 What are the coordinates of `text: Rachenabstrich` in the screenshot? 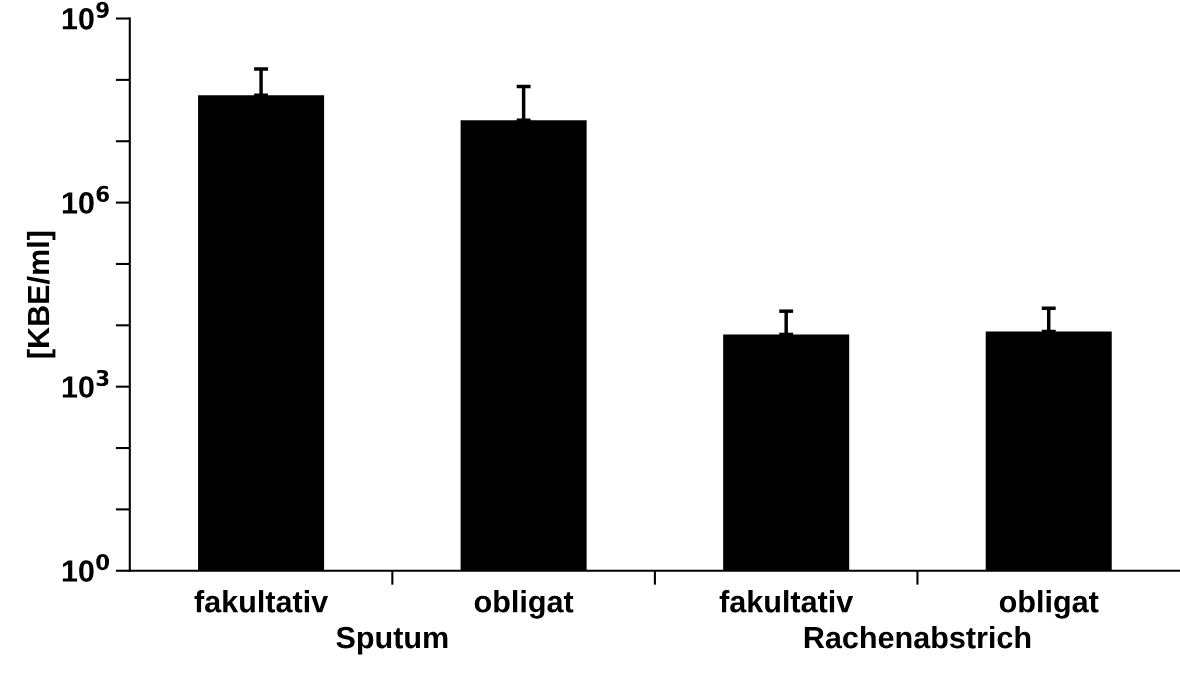 It's located at (917, 637).